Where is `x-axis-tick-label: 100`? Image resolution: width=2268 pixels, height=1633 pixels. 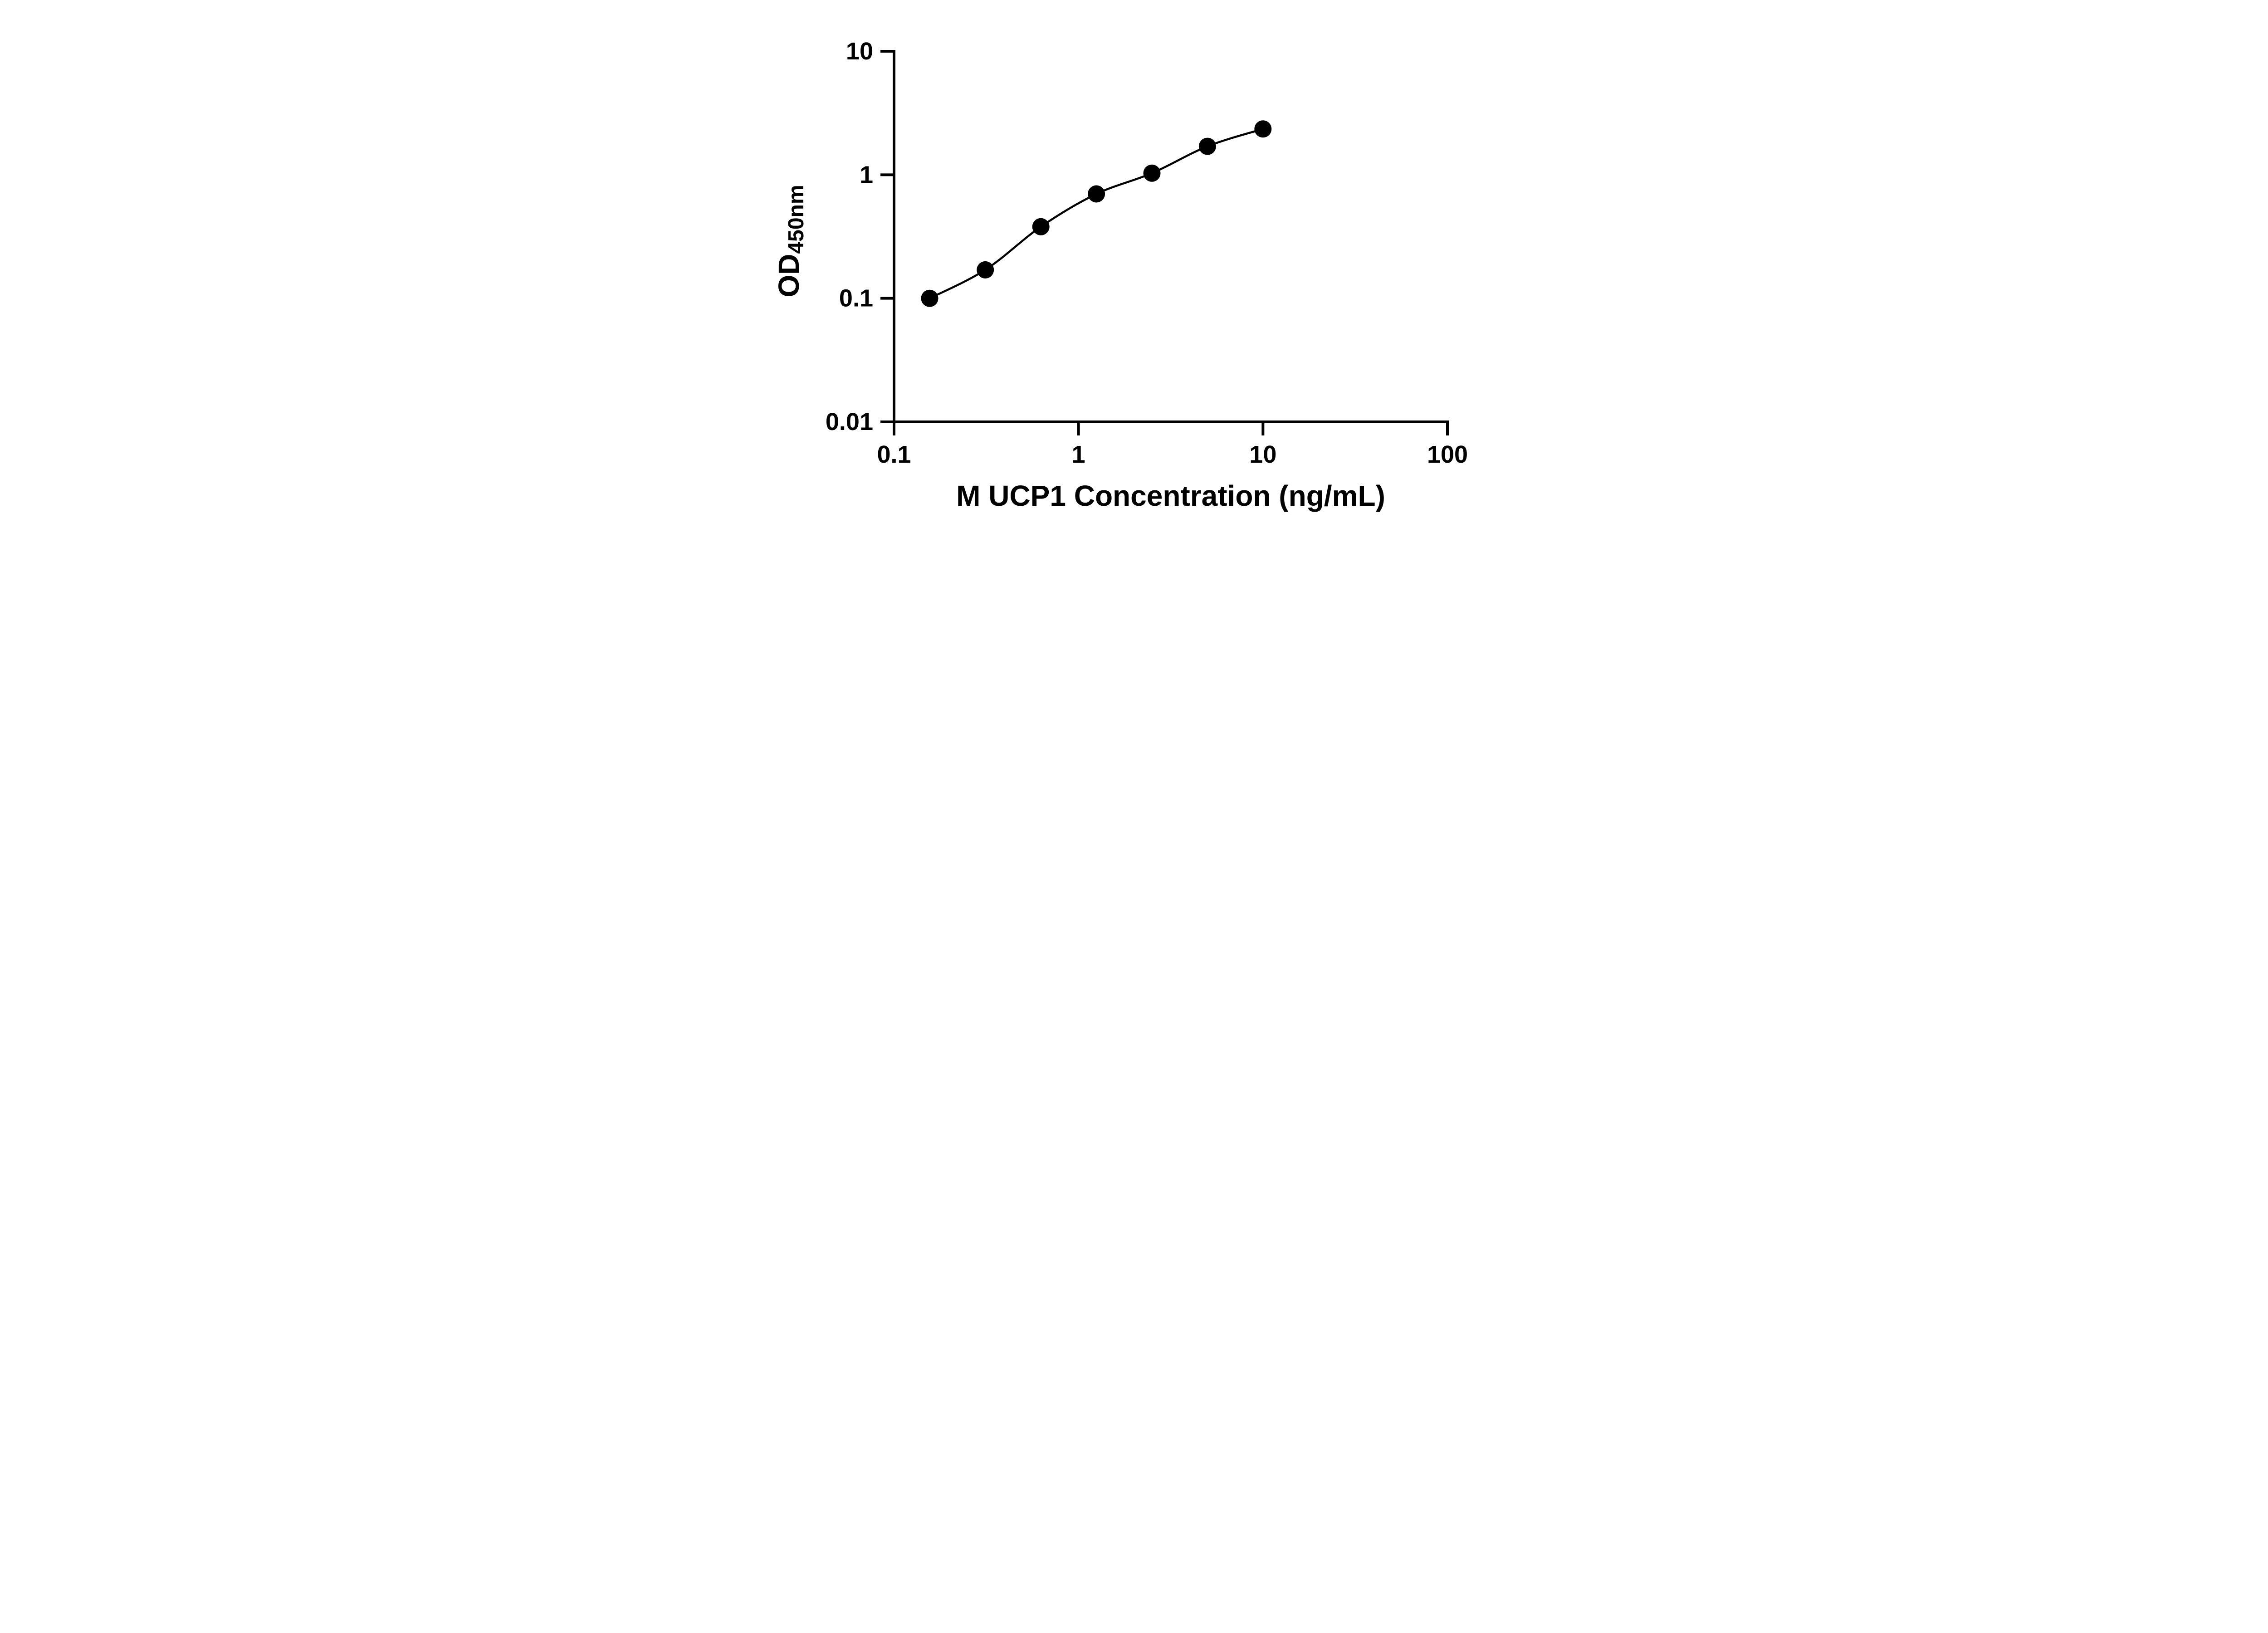
x-axis-tick-label: 100 is located at coordinates (1448, 454).